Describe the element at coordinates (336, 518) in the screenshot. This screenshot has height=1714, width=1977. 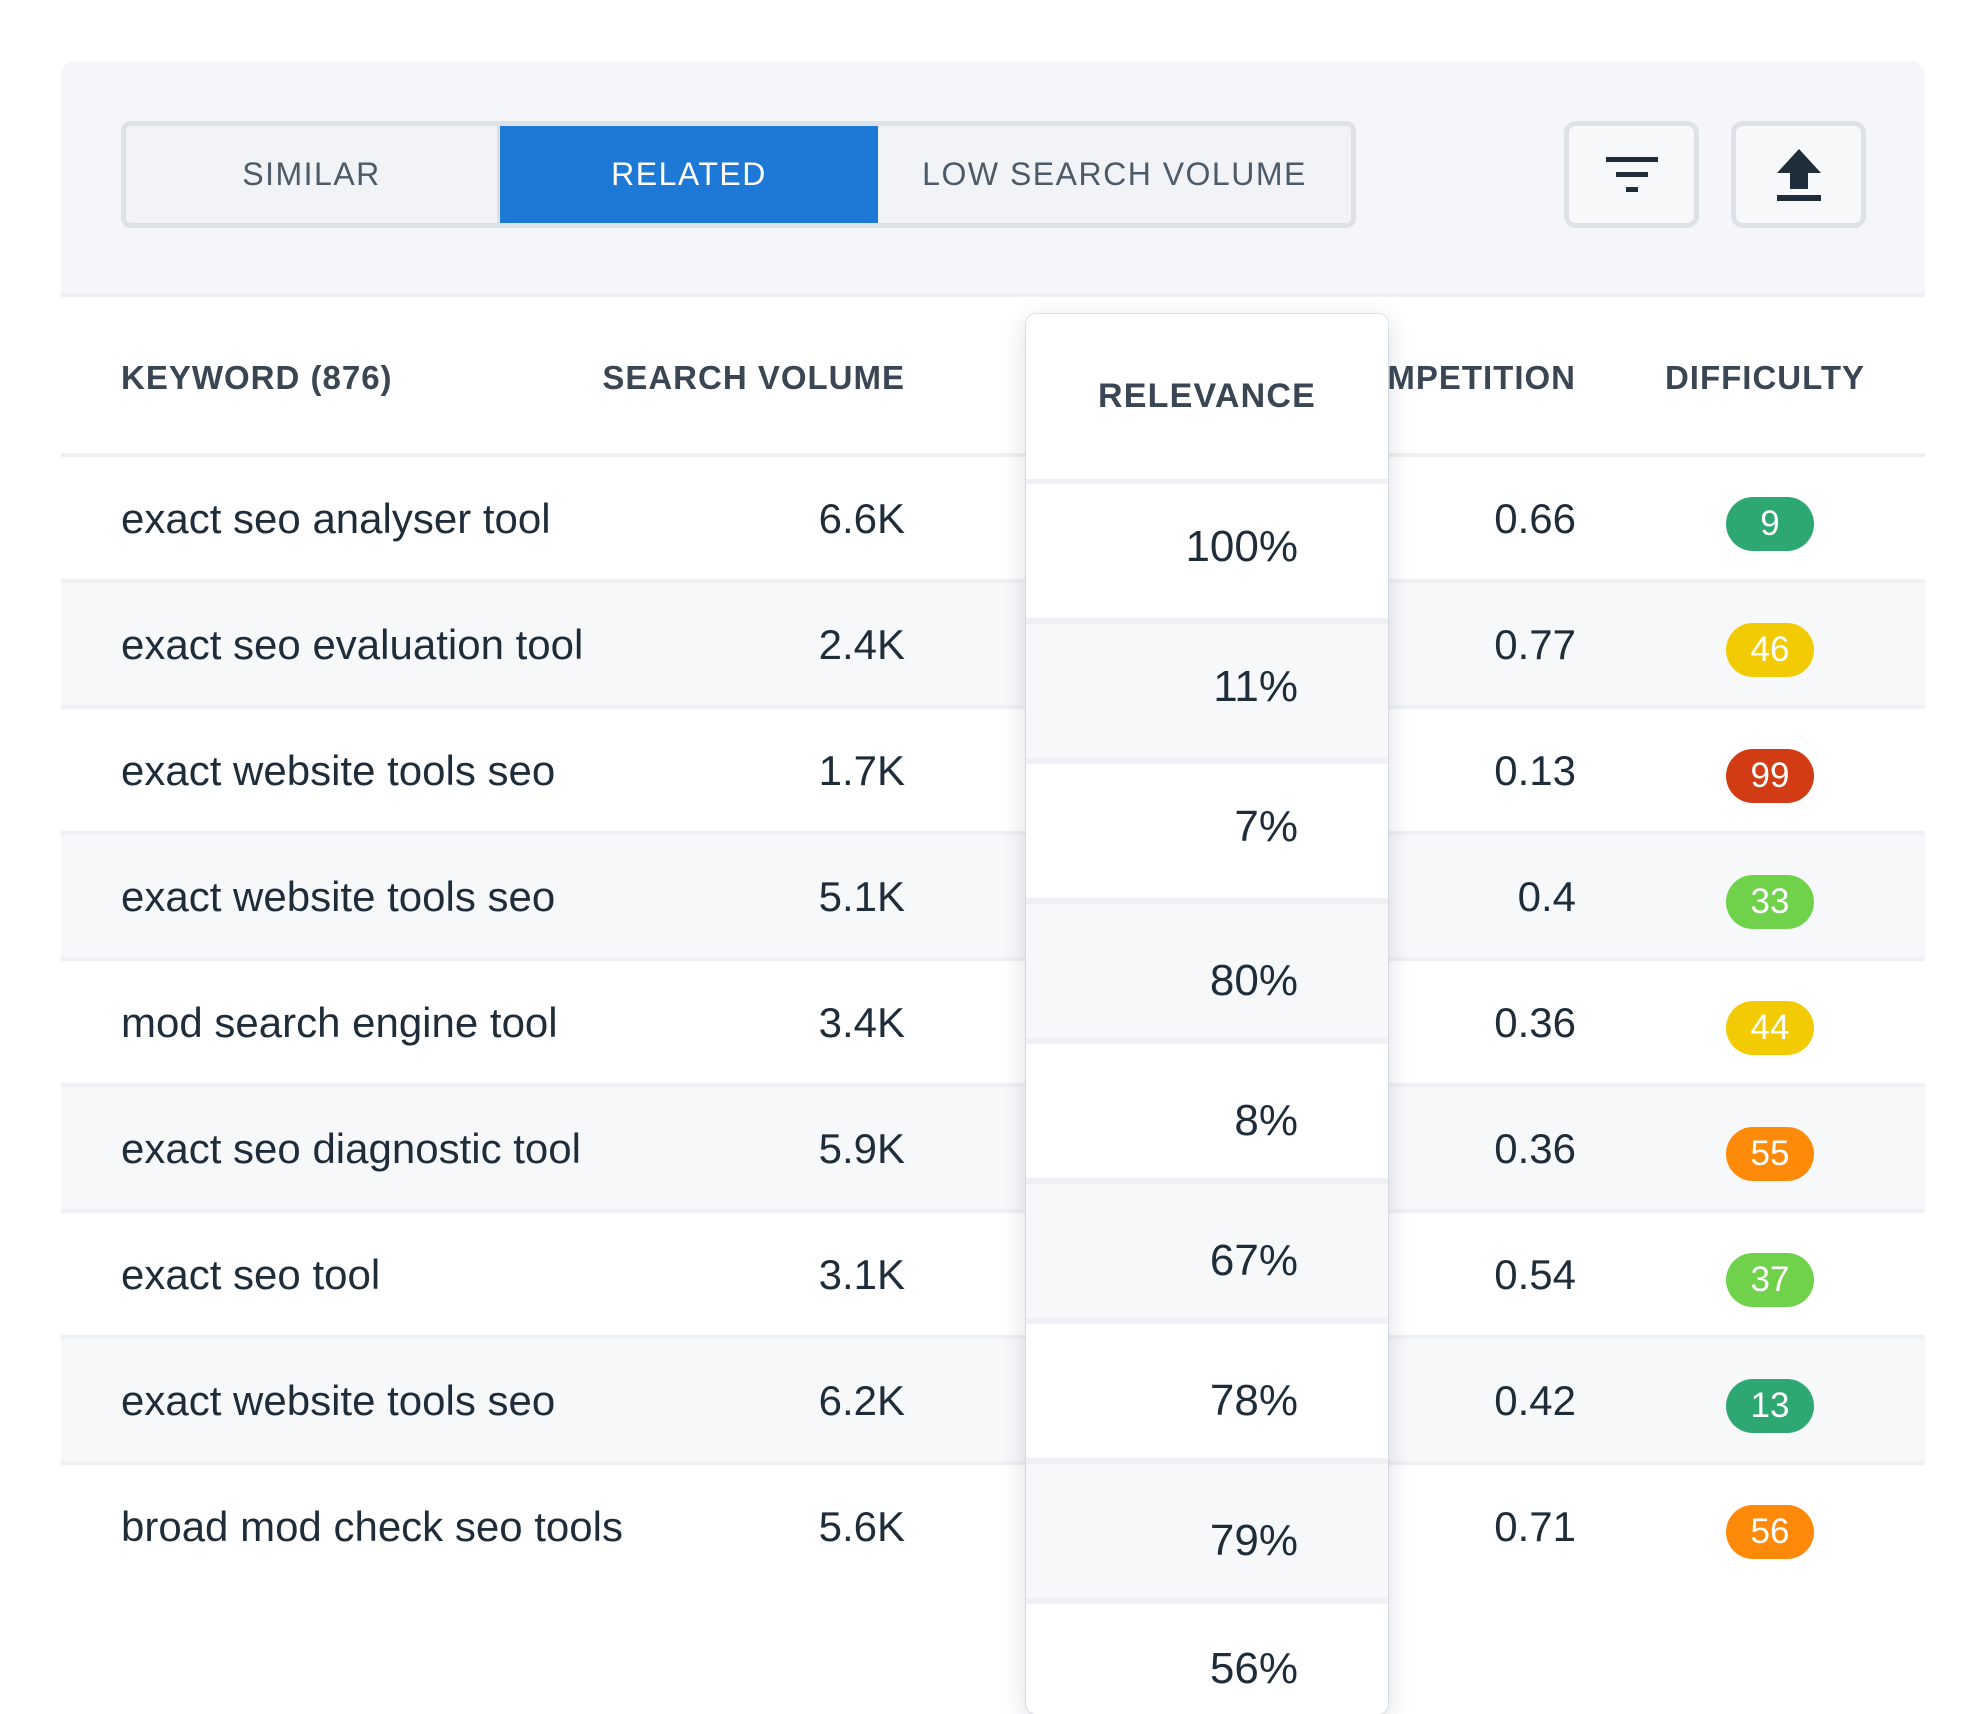
I see `keyword-cell: exact seo analyser tool` at that location.